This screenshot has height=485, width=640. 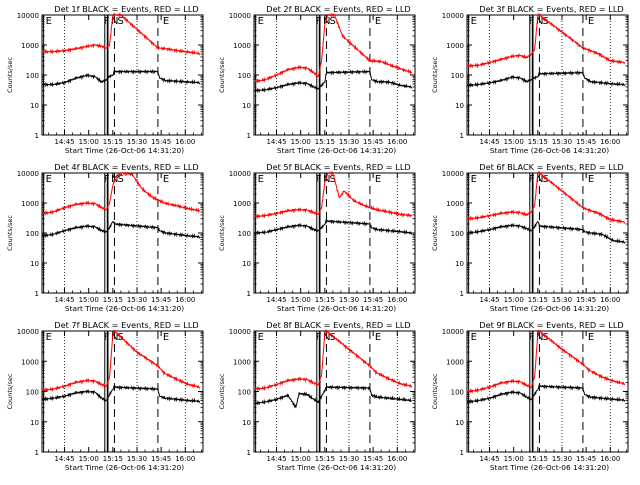 What do you see at coordinates (338, 325) in the screenshot?
I see `panel-title: Det 8f BLACK = Events, RED = LLD` at bounding box center [338, 325].